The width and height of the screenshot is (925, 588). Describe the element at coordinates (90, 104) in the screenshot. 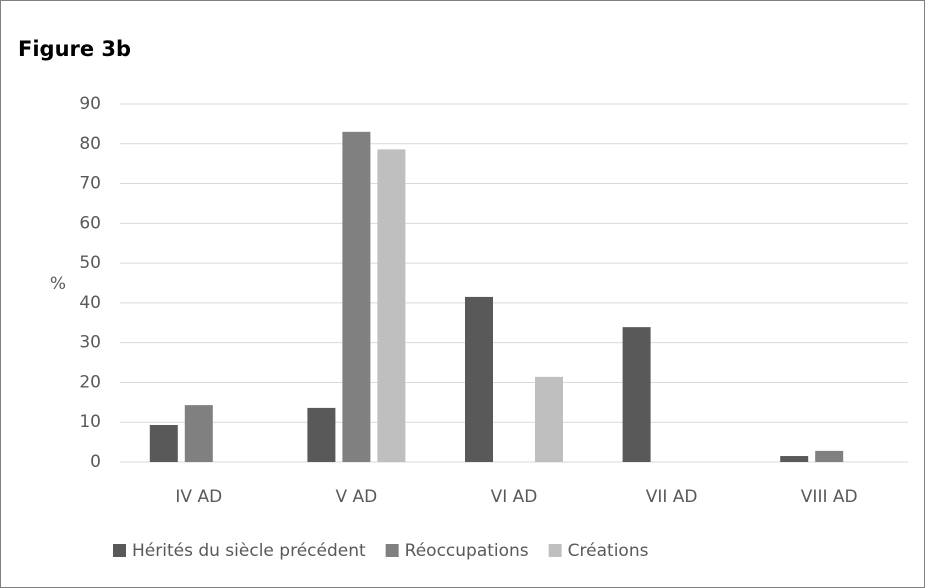

I see `y-tick-label: 90` at that location.